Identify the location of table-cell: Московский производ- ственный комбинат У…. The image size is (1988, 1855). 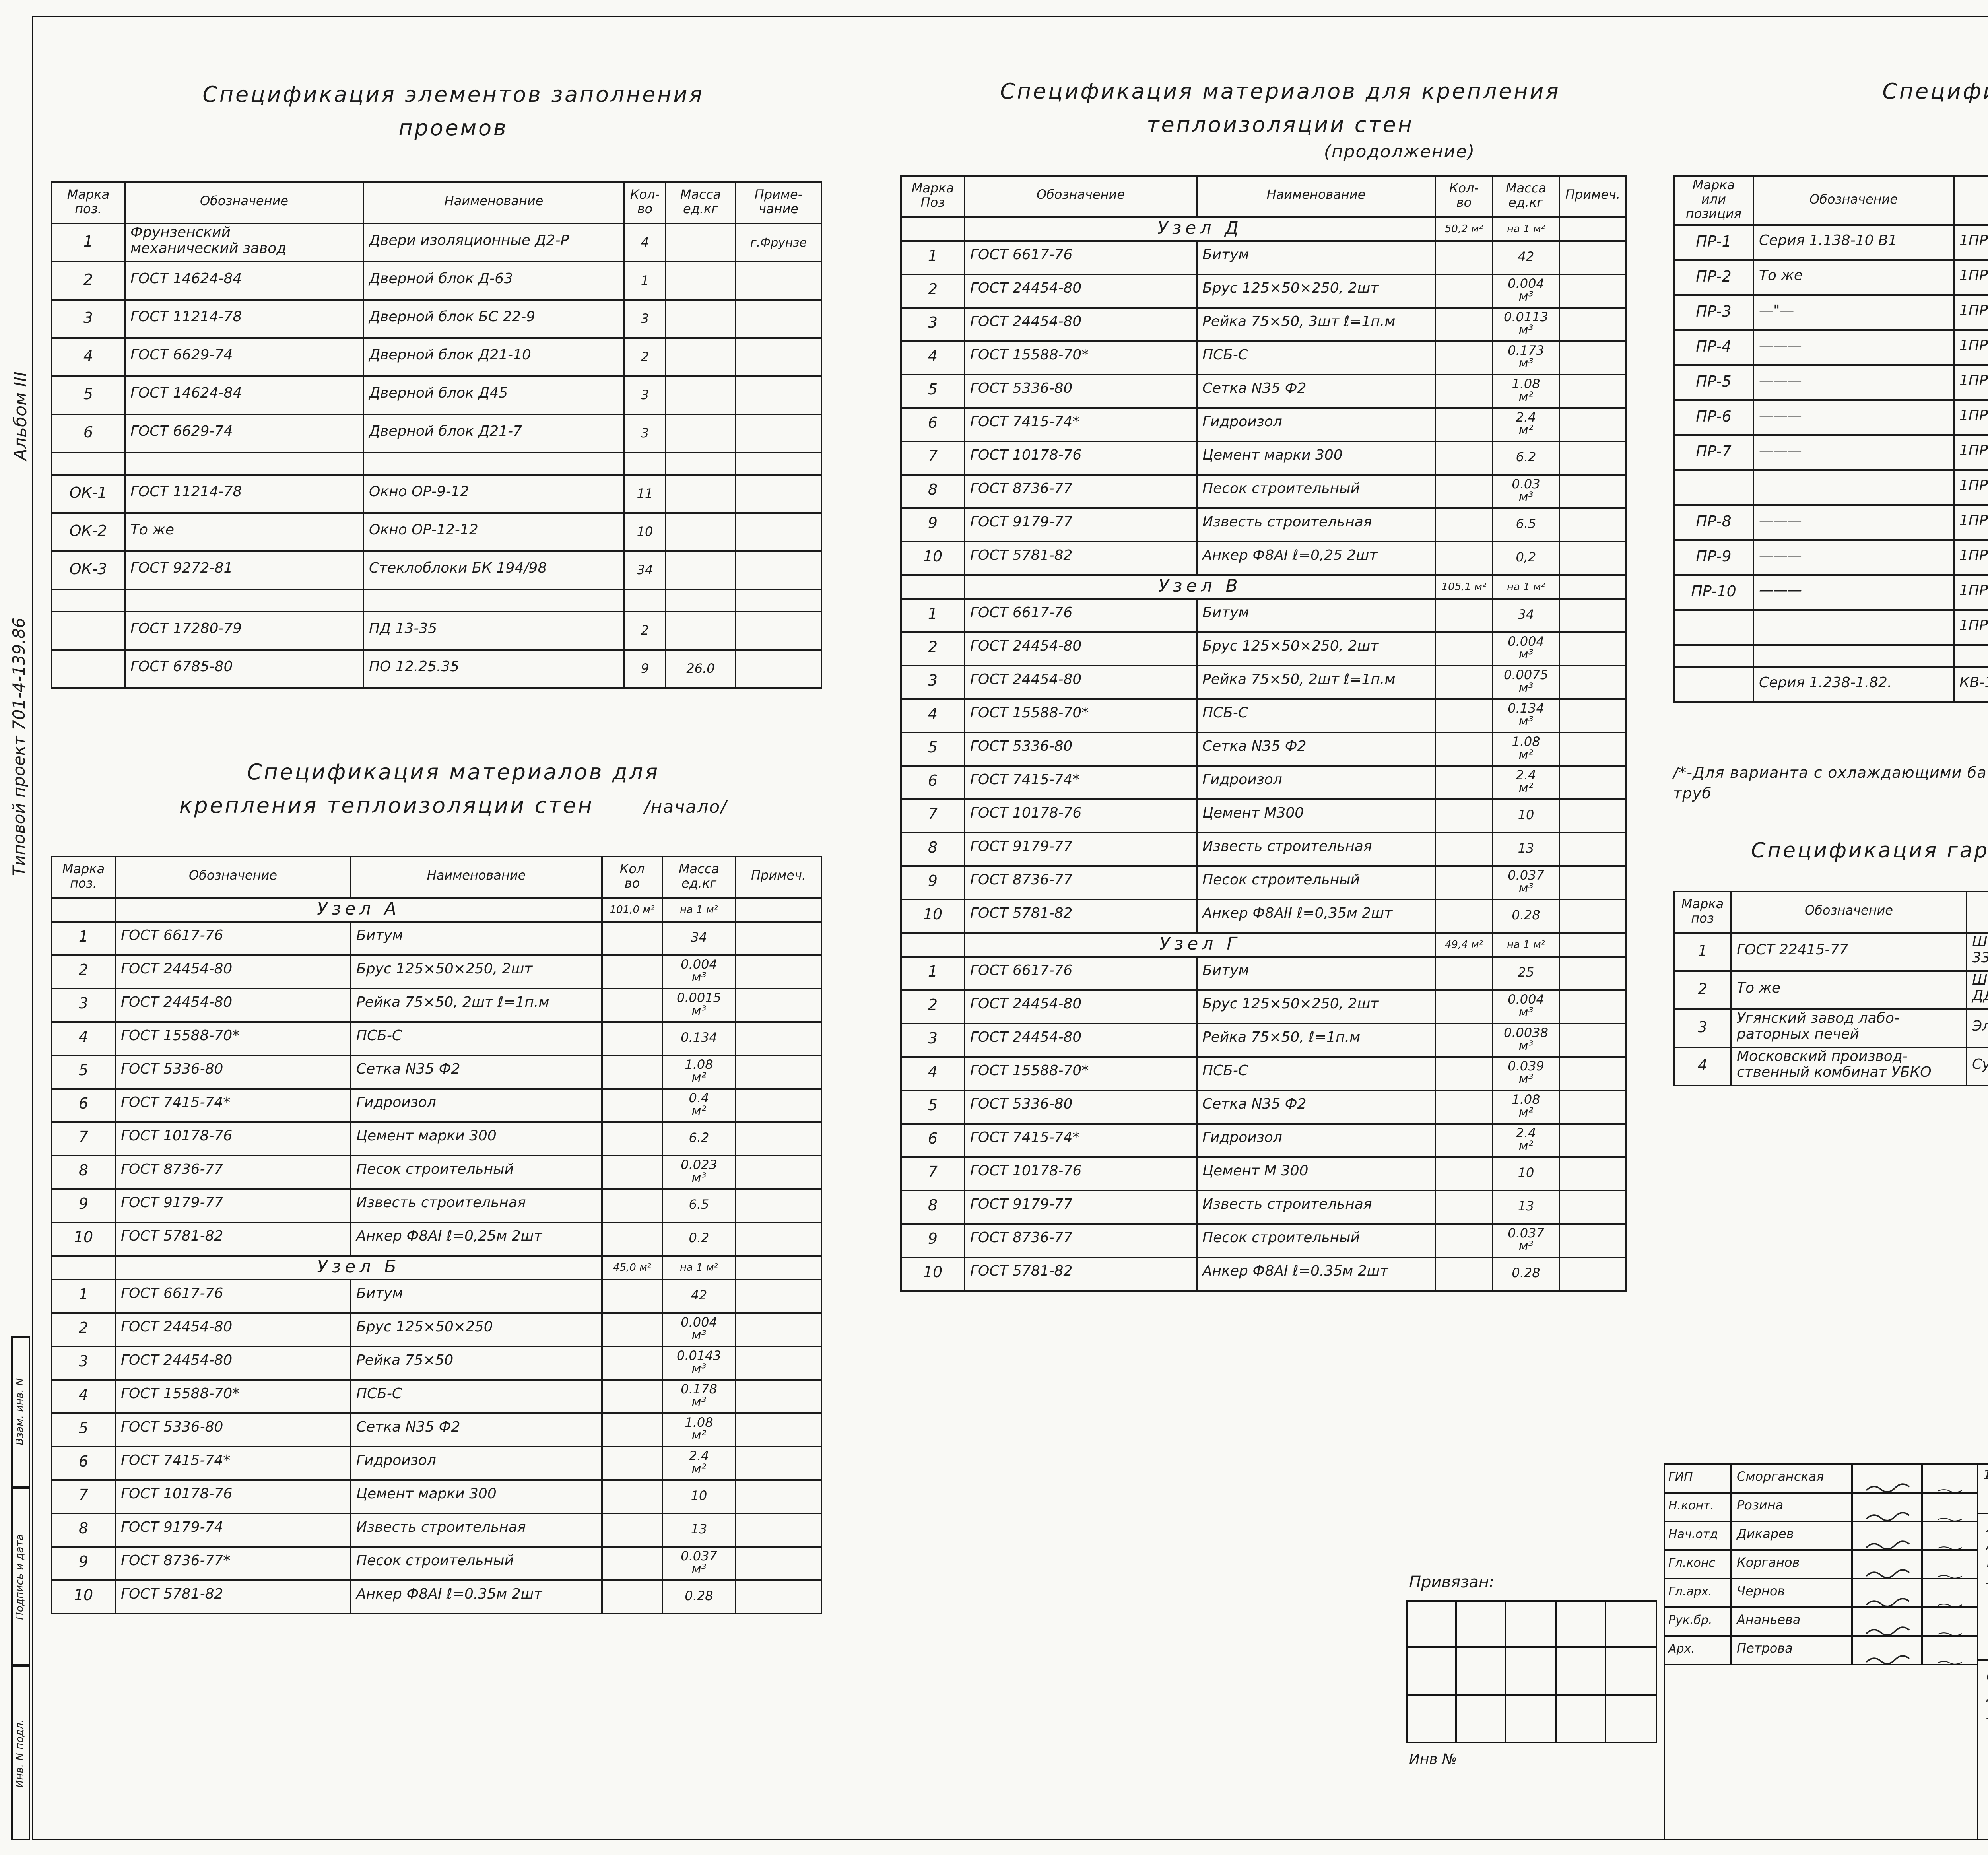
(1848, 1066).